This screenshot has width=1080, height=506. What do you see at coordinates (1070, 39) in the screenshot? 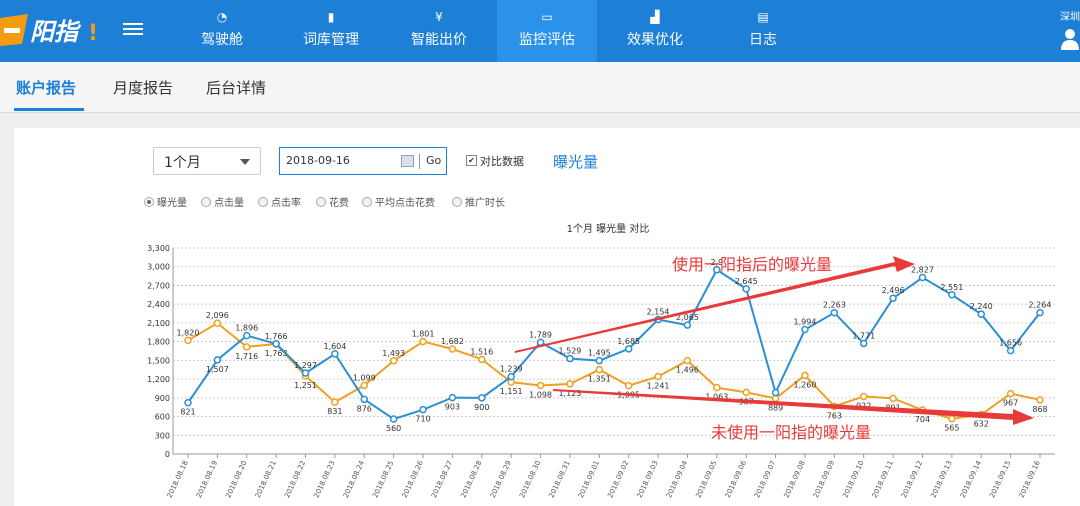
I see `user-avatar-icon` at bounding box center [1070, 39].